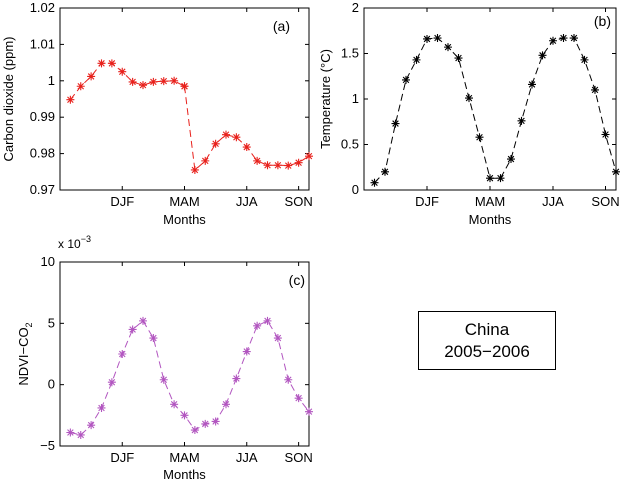 Image resolution: width=620 pixels, height=487 pixels. What do you see at coordinates (47, 445) in the screenshot?
I see `y-tick-label: −5` at bounding box center [47, 445].